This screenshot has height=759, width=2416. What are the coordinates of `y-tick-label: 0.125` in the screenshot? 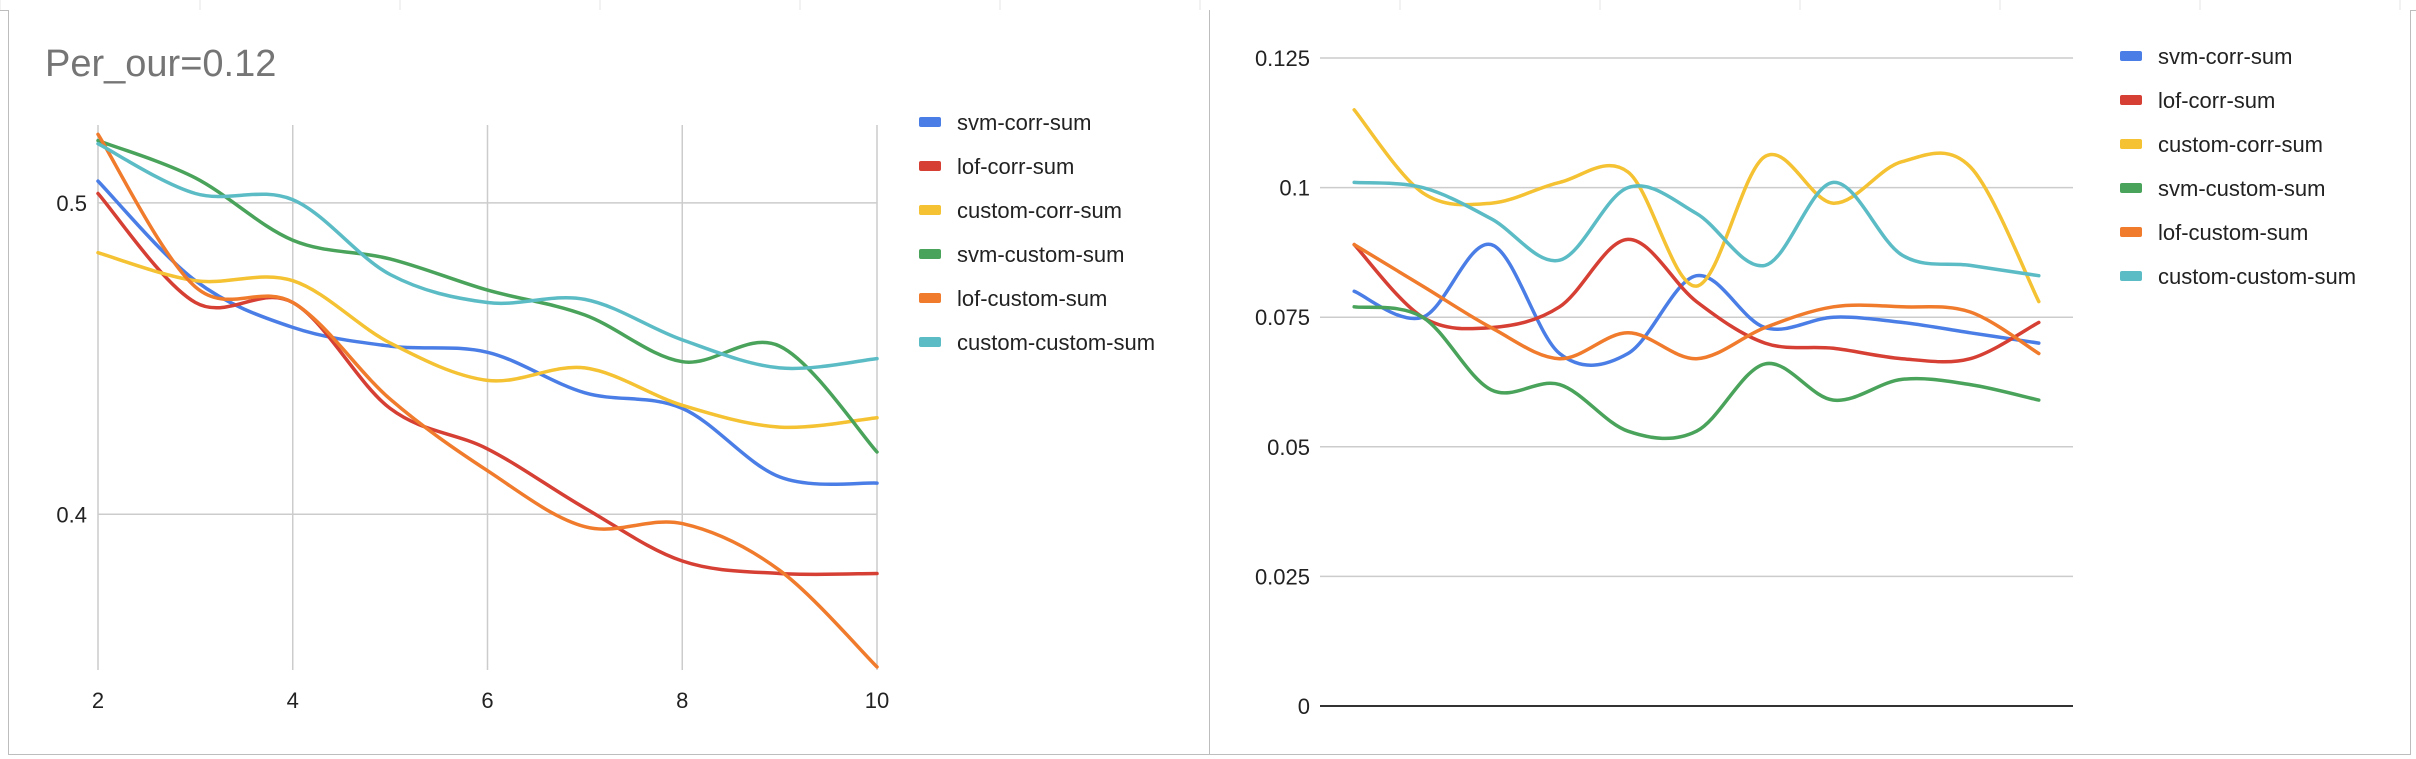 It's located at (1282, 58).